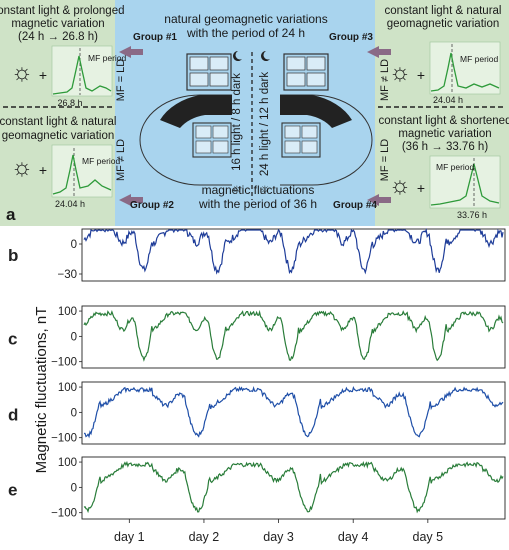  Describe the element at coordinates (74, 488) in the screenshot. I see `panel-e-ytick-label: 0` at that location.